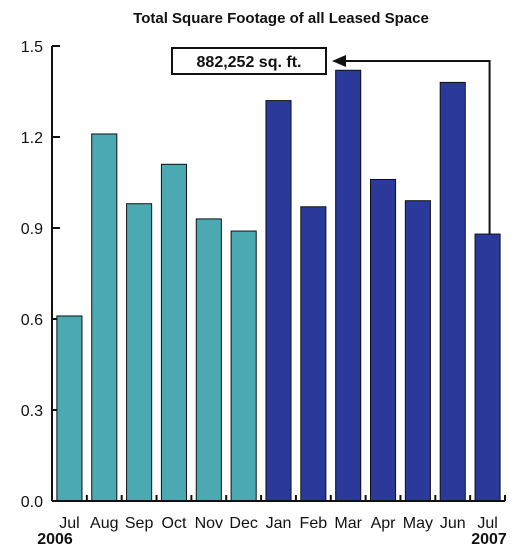 This screenshot has width=517, height=552. Describe the element at coordinates (32, 320) in the screenshot. I see `y-tick-label: 0.6` at that location.